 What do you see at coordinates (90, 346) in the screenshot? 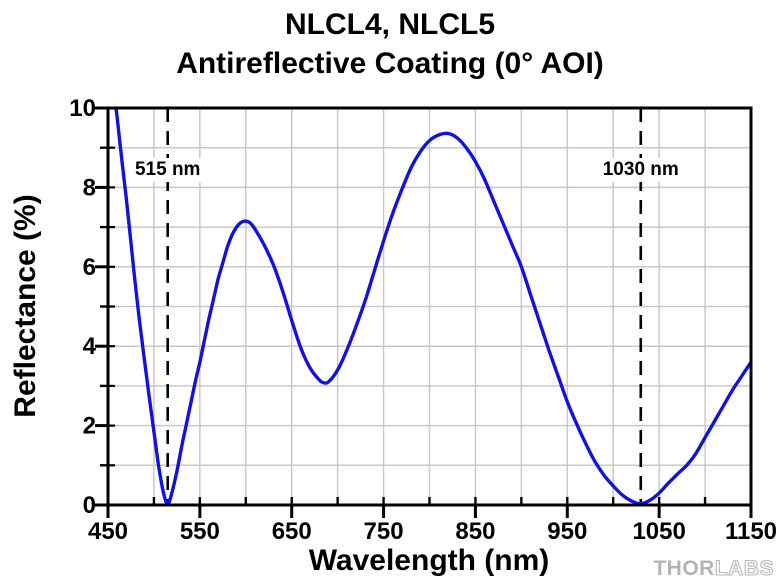
I see `y-tick-label: 4` at bounding box center [90, 346].